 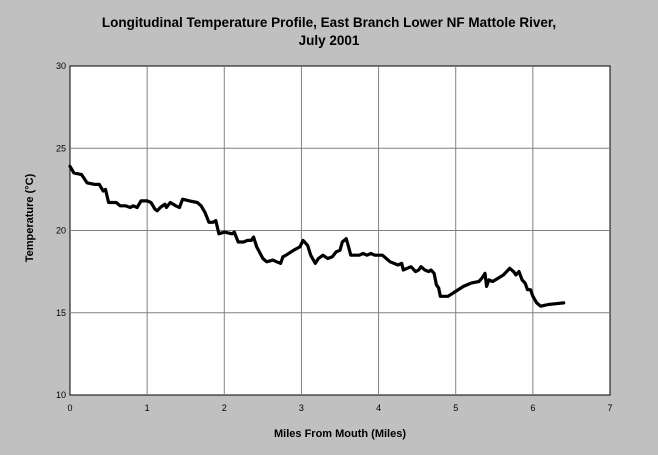 What do you see at coordinates (224, 408) in the screenshot?
I see `x-tick-label: 2` at bounding box center [224, 408].